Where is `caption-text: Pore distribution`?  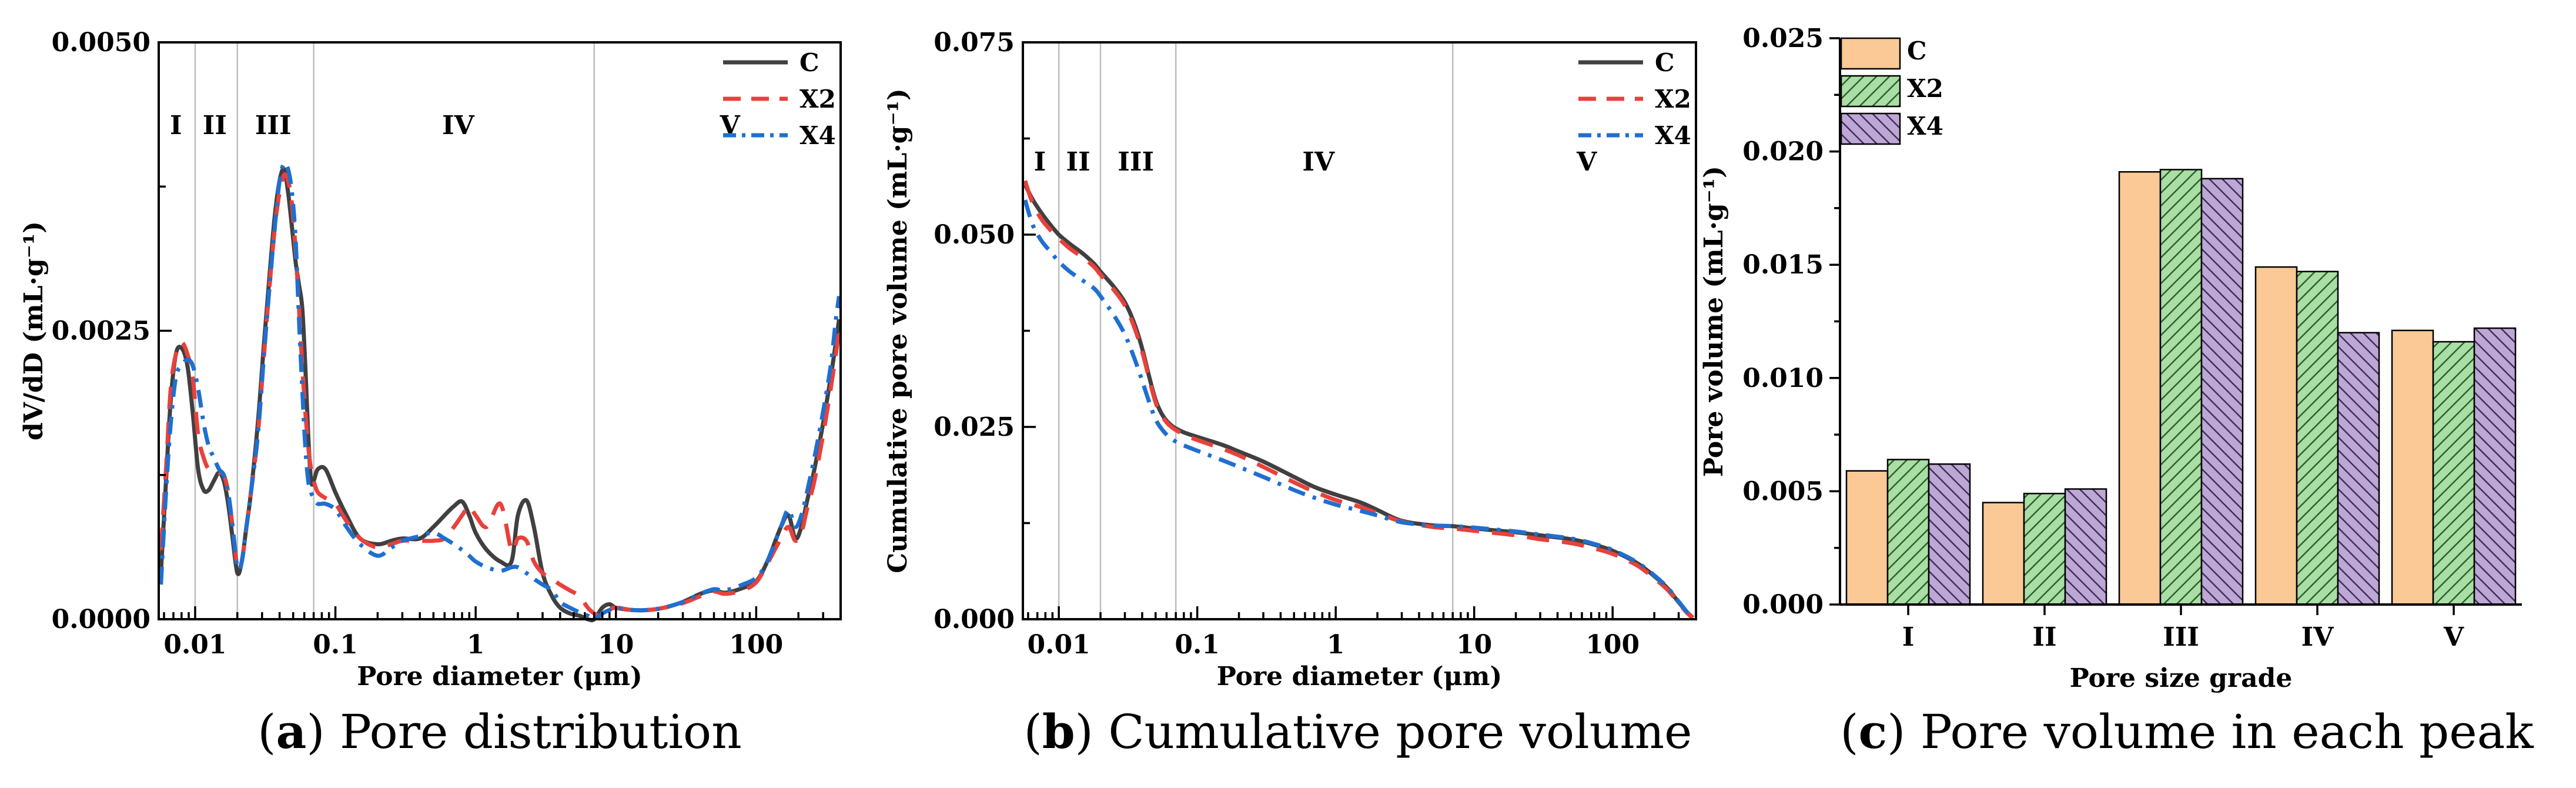
caption-text: Pore distribution is located at coordinates (541, 731).